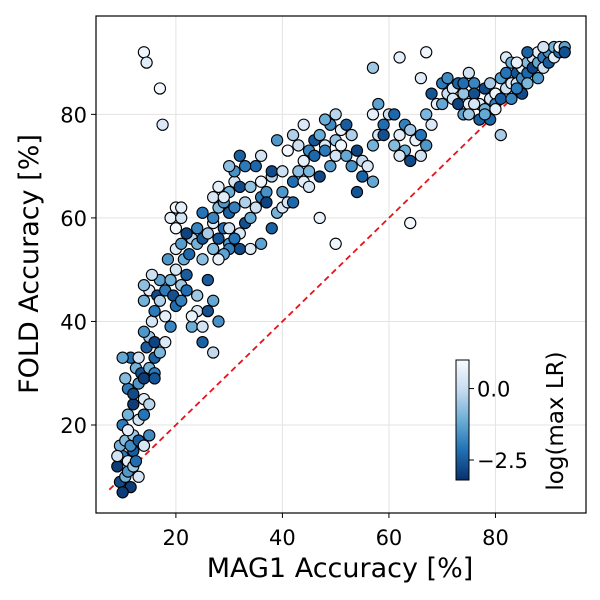  I want to click on y-axis-title: FOLD Accuracy [%], so click(29, 264).